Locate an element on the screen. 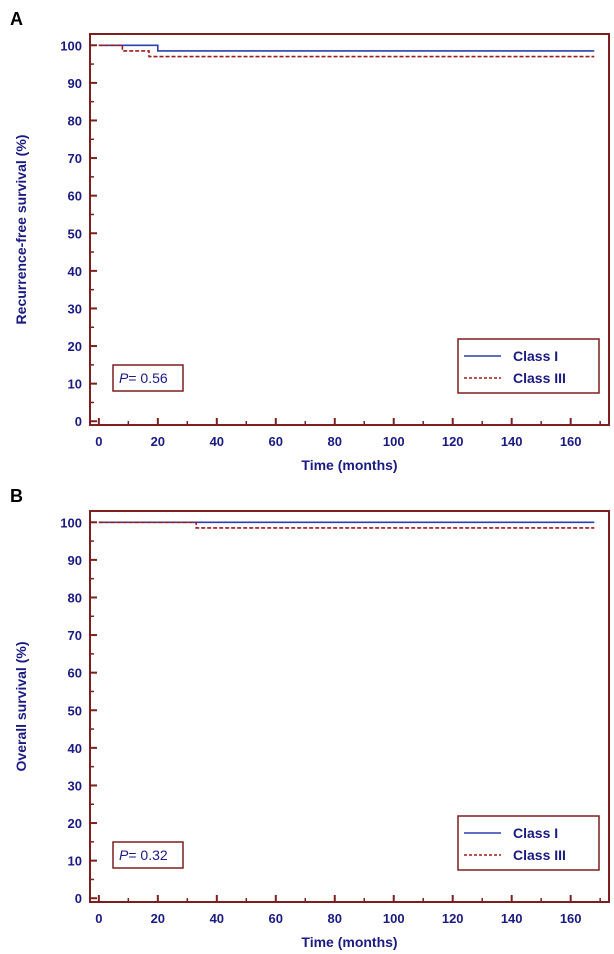 This screenshot has height=954, width=614. panel-letter: B is located at coordinates (16, 496).